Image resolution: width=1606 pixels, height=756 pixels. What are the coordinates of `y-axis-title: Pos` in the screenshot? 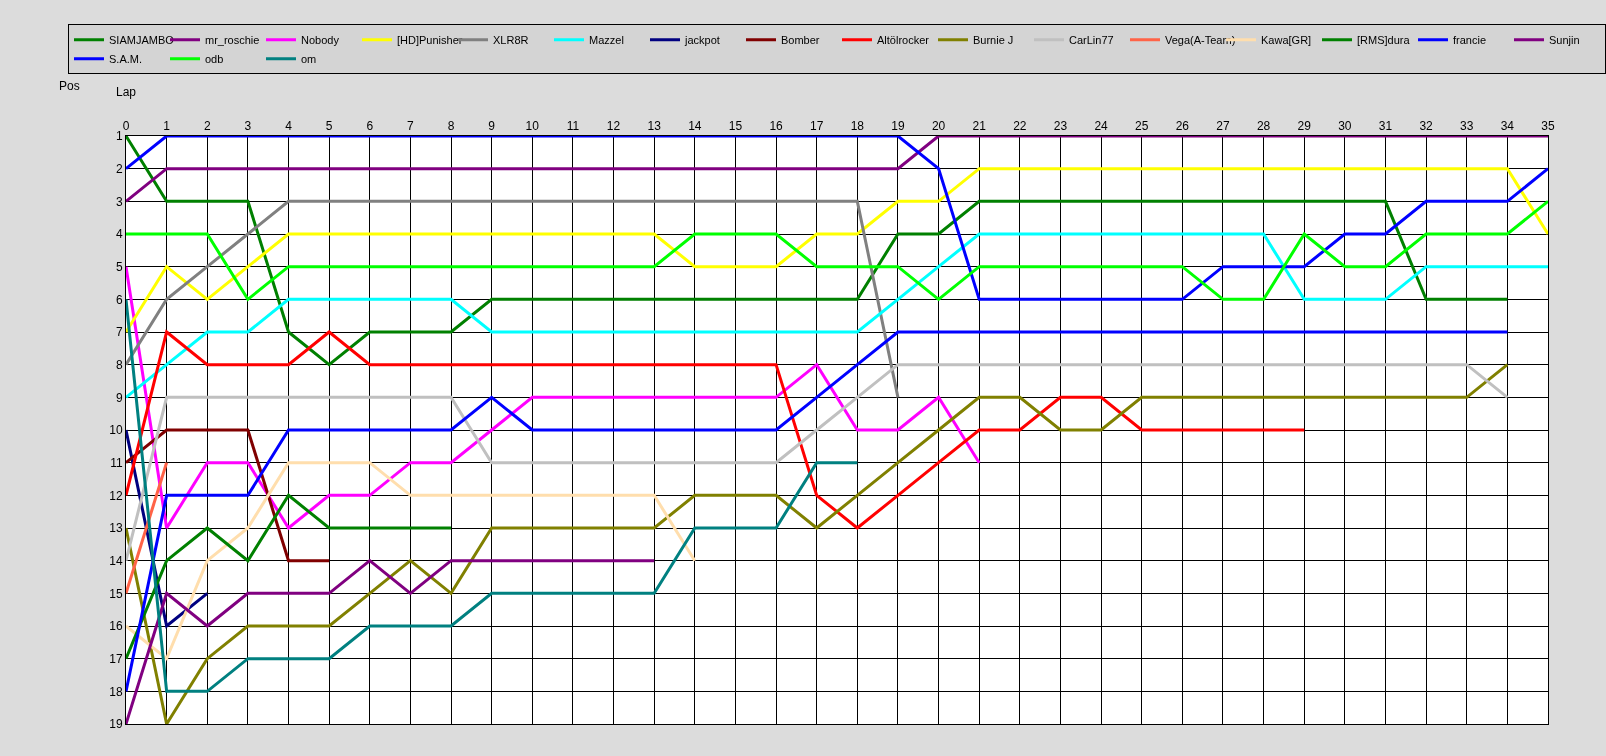 It's located at (69, 86).